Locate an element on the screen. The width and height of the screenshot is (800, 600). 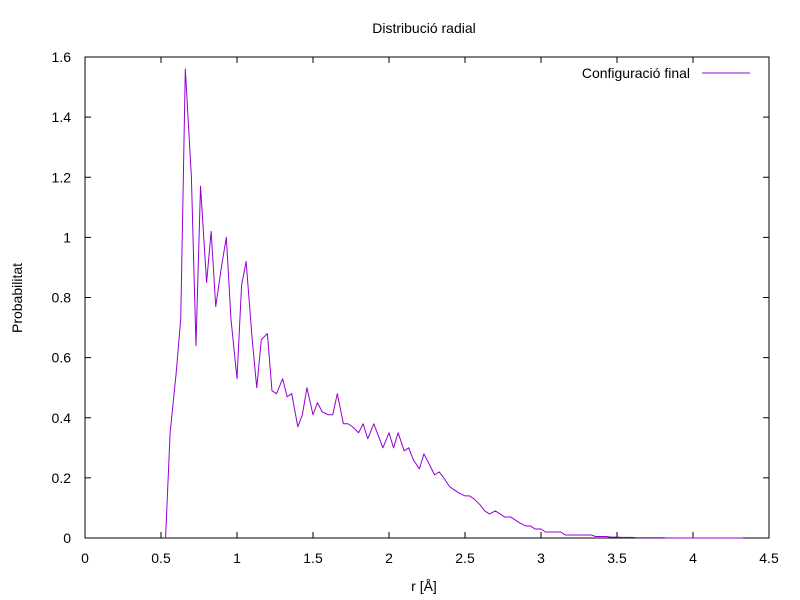
y-tick-label: 0.2 is located at coordinates (62, 478).